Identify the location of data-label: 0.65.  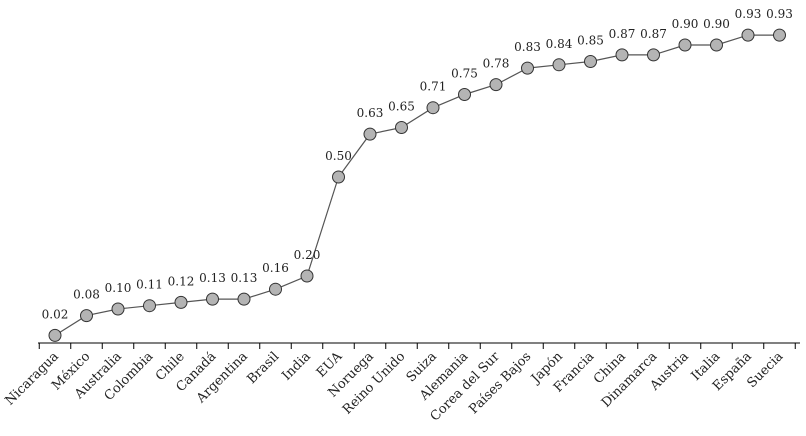
(401, 107).